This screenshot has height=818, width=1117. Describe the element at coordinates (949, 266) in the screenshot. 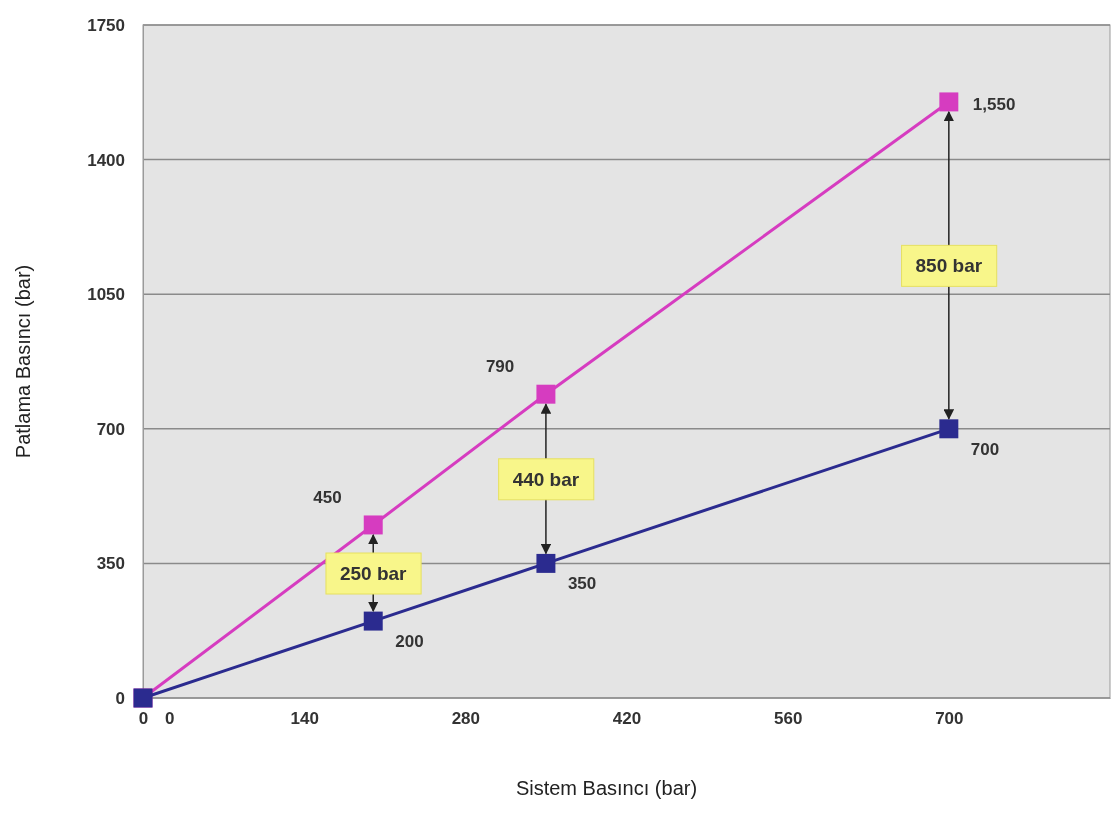

I see `annotation: 850 bar` at that location.